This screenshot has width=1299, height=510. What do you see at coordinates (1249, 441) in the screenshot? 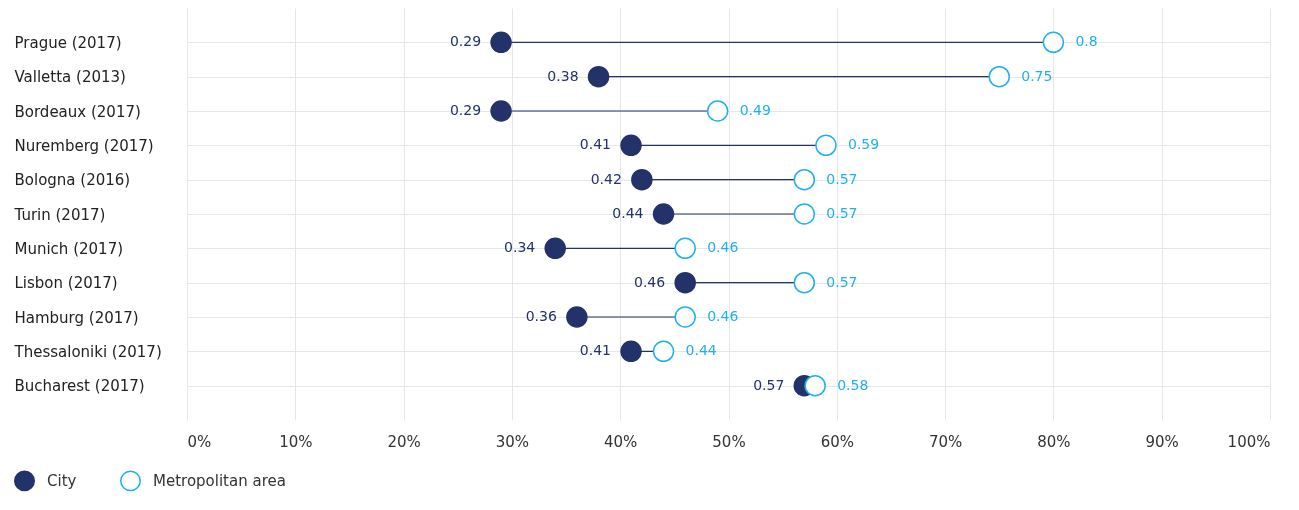
I see `x-tick-label: 100%` at bounding box center [1249, 441].